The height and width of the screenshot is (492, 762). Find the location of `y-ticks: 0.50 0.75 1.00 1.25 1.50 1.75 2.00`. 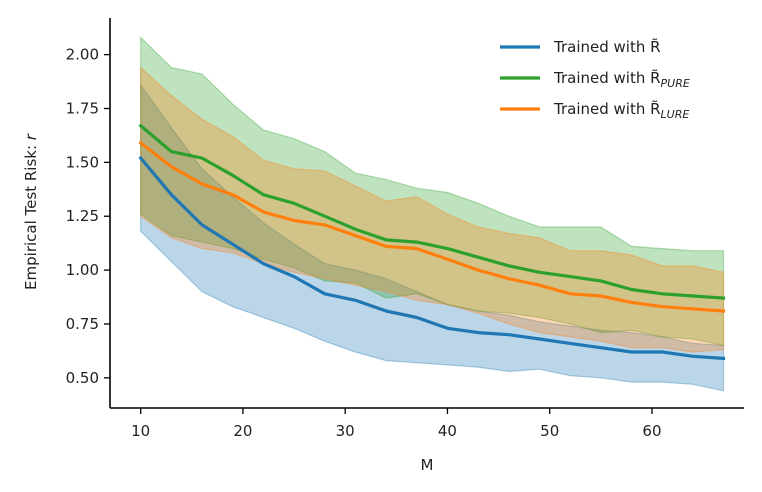

y-ticks: 0.50 0.75 1.00 1.25 1.50 1.75 2.00 is located at coordinates (88, 216).